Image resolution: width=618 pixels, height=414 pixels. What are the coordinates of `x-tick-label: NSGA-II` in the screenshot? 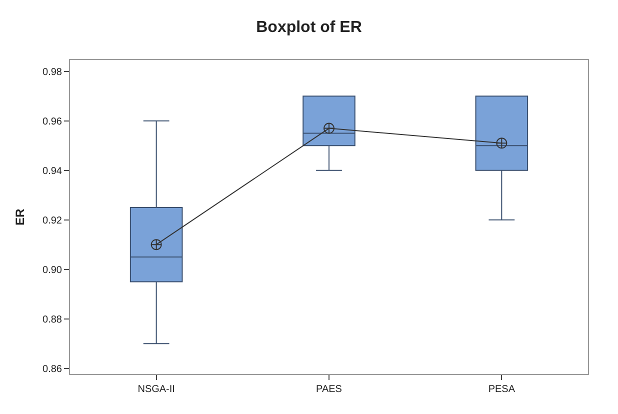 It's located at (156, 389).